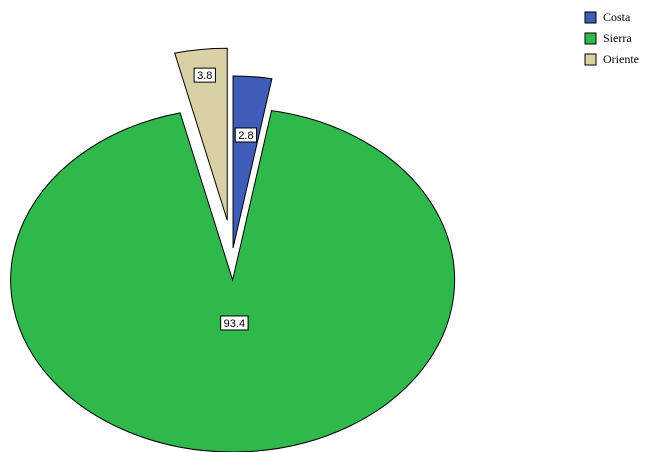 This screenshot has height=452, width=661. I want to click on value-label: 2.8, so click(246, 135).